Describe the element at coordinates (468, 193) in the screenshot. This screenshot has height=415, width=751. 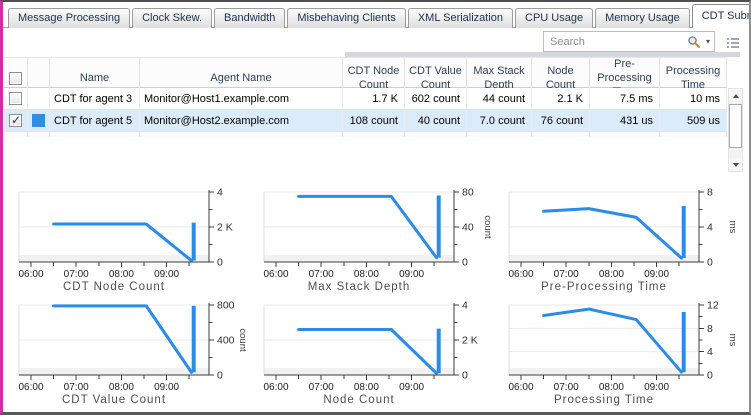
I see `svg-text: 80` at that location.